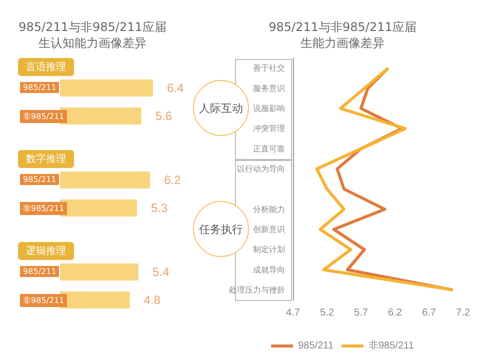  I want to click on data-label: 5.3, so click(159, 208).